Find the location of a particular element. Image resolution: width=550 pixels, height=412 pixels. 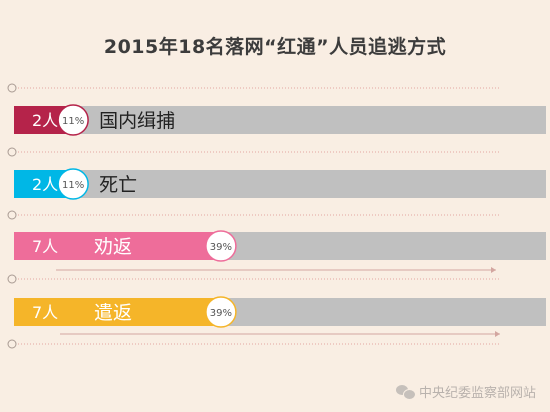

wechat-icon is located at coordinates (405, 392).